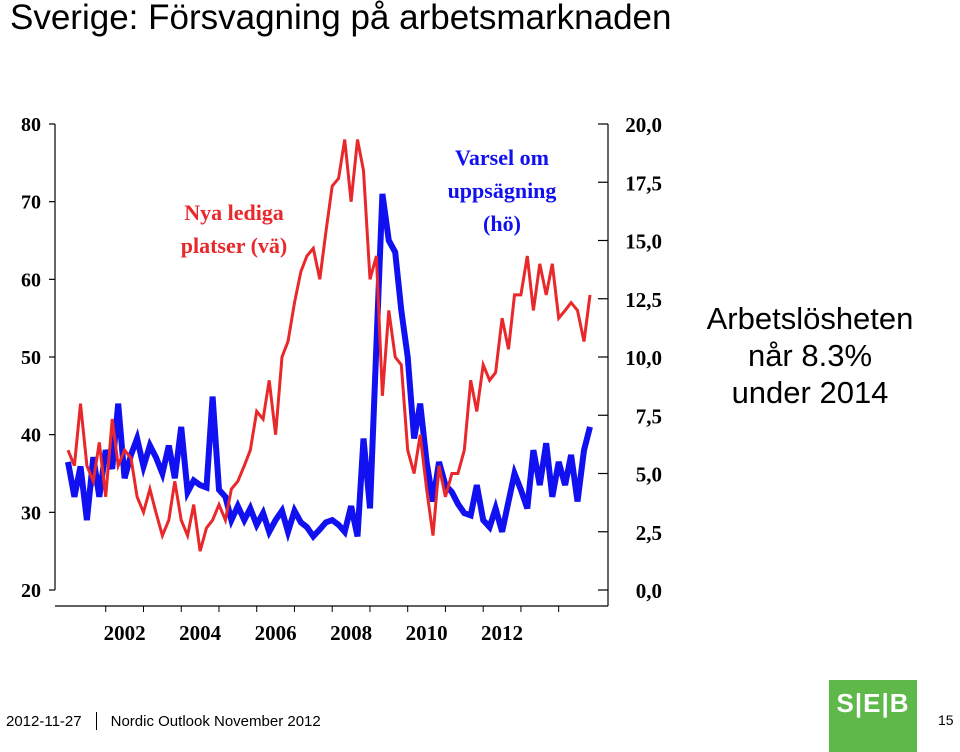 Image resolution: width=960 pixels, height=752 pixels. What do you see at coordinates (31, 280) in the screenshot?
I see `left-tick-label: 60` at bounding box center [31, 280].